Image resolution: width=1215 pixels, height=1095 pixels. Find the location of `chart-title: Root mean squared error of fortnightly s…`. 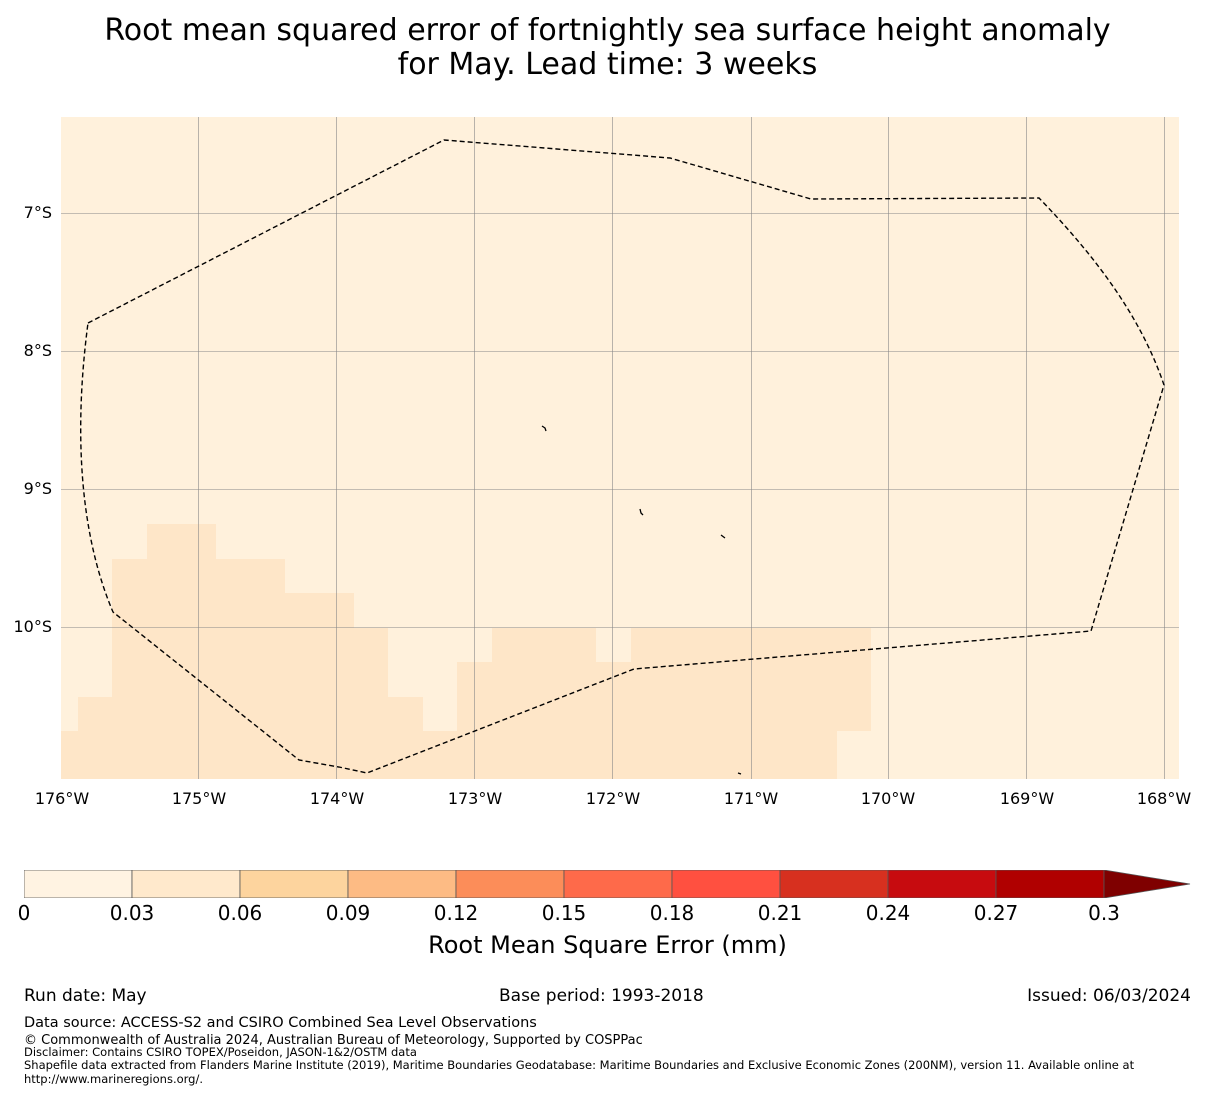

chart-title: Root mean squared error of fortnightly s… is located at coordinates (607, 48).